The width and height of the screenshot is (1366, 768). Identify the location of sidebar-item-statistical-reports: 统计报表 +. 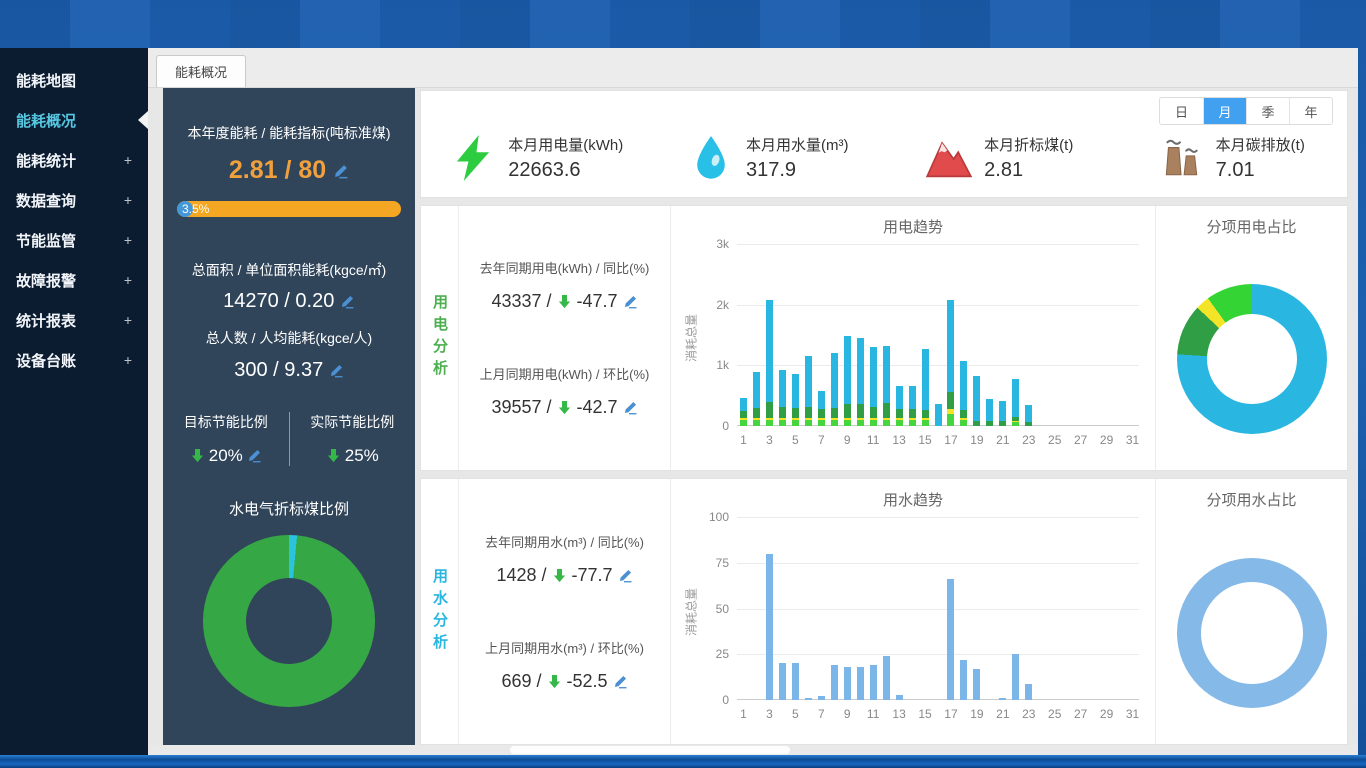
(74, 320).